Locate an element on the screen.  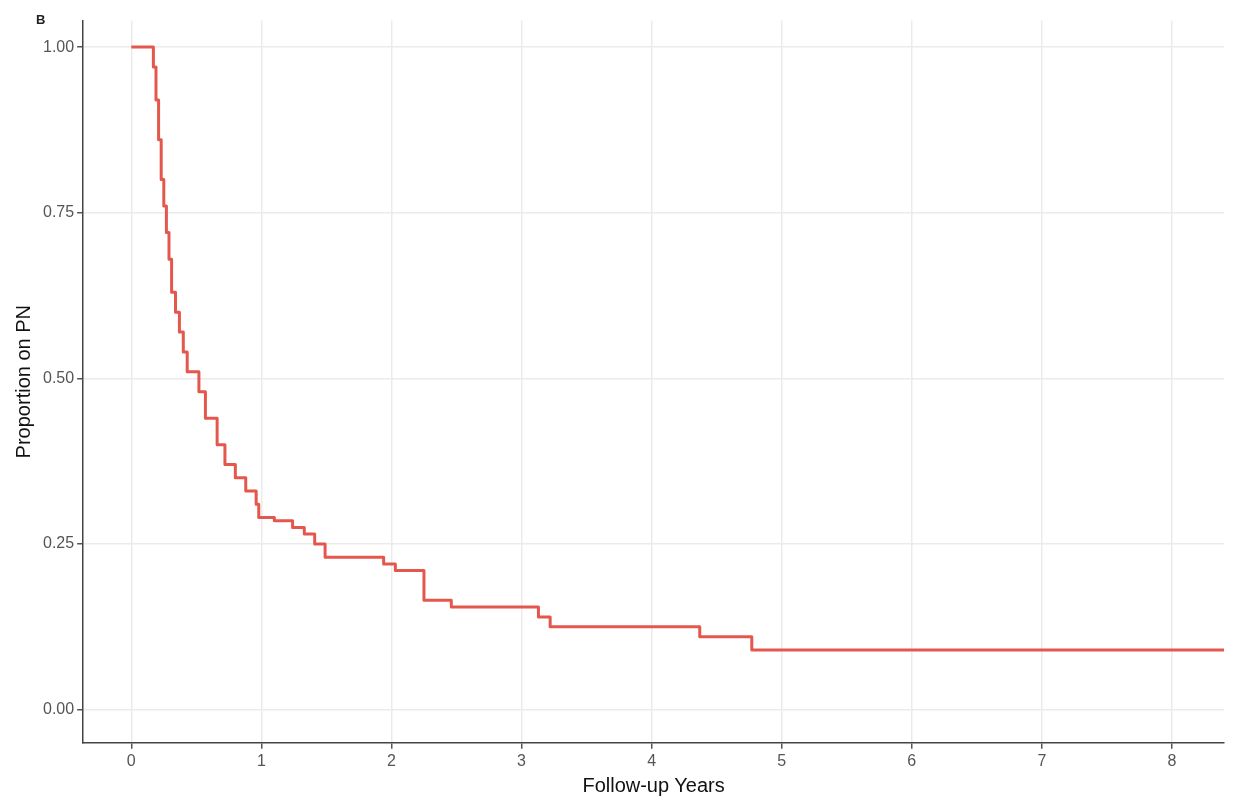
x-tick-label: 3 is located at coordinates (522, 760).